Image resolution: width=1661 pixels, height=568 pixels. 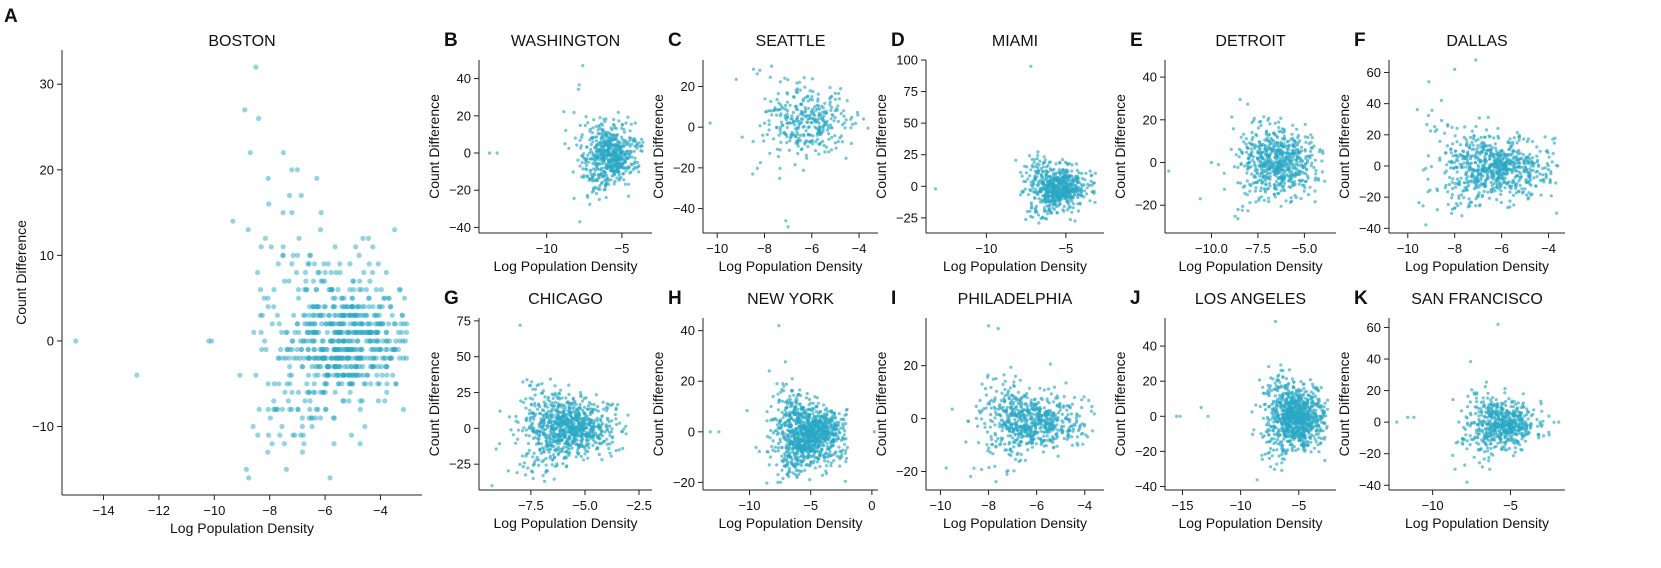 What do you see at coordinates (621, 248) in the screenshot?
I see `x-tick-label: −5` at bounding box center [621, 248].